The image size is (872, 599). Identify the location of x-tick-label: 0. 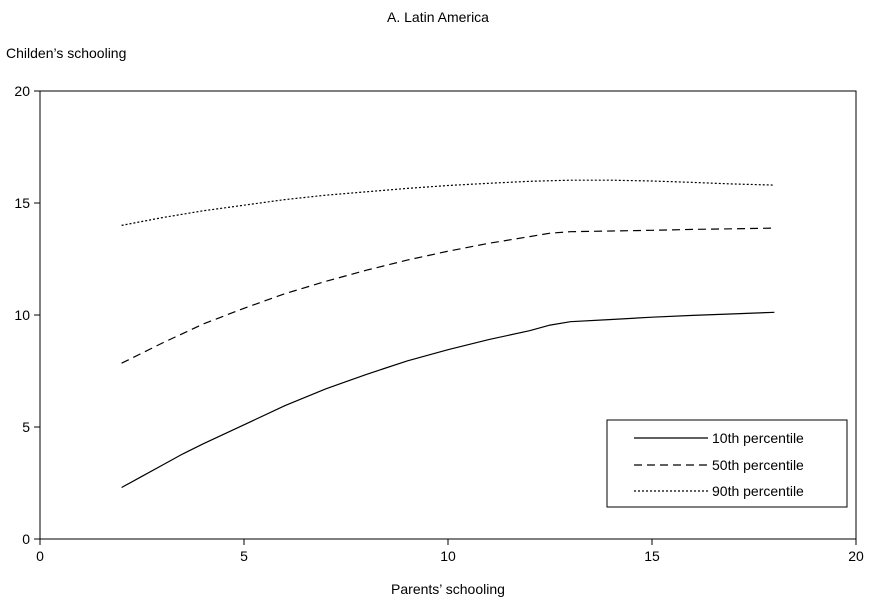
(40, 556).